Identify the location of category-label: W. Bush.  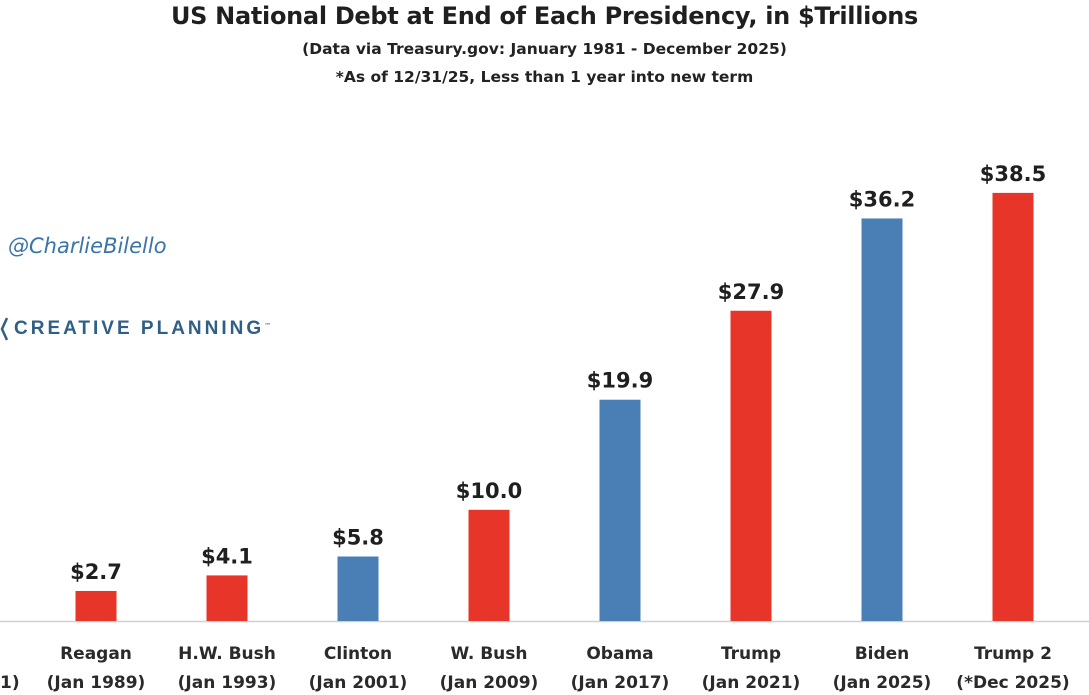
(488, 654).